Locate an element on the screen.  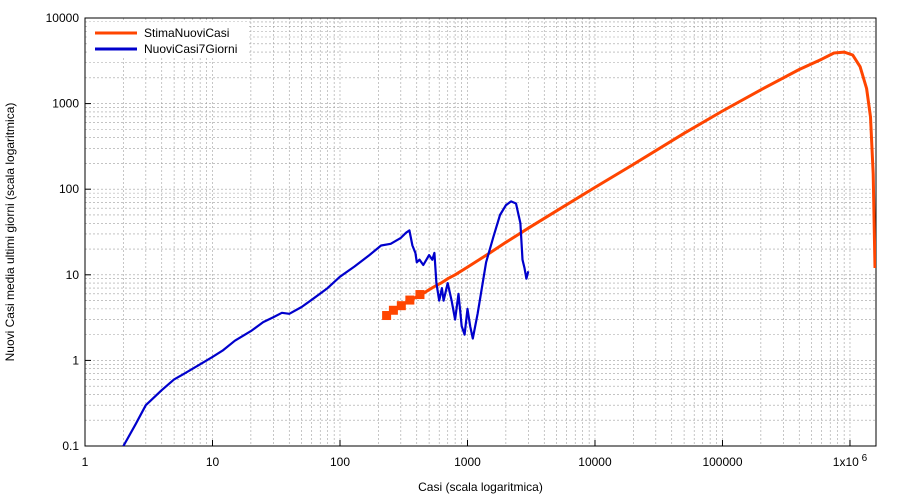
x-tick-label: 1x10 6 is located at coordinates (850, 461).